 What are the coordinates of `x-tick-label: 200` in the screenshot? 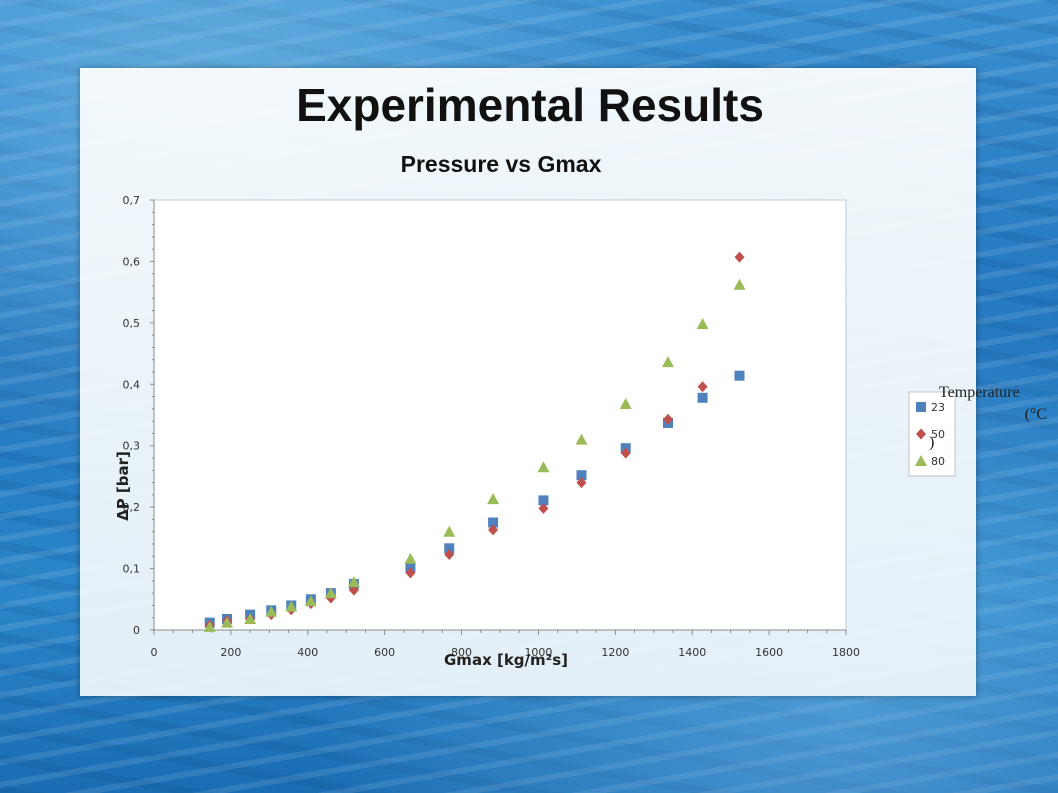 It's located at (230, 652).